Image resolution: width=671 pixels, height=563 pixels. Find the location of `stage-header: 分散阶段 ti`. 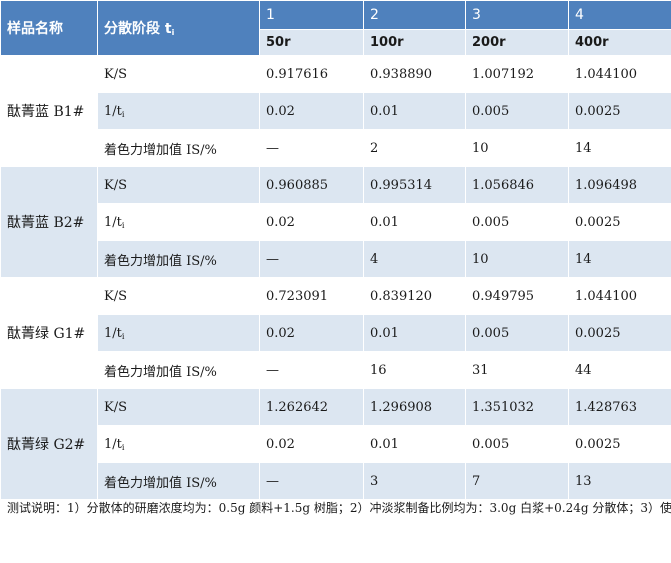

stage-header: 分散阶段 ti is located at coordinates (178, 28).